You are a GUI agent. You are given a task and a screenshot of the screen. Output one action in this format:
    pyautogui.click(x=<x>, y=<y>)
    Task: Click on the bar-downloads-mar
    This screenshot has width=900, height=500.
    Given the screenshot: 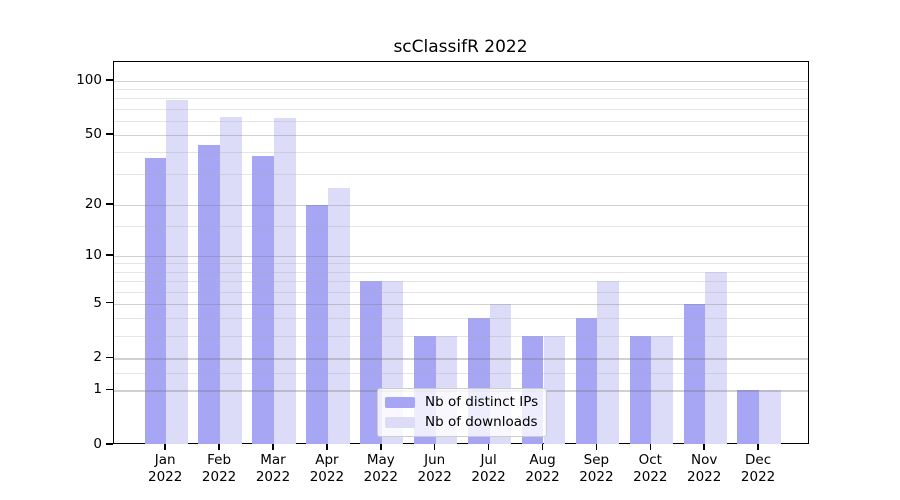 What is the action you would take?
    pyautogui.click(x=285, y=281)
    